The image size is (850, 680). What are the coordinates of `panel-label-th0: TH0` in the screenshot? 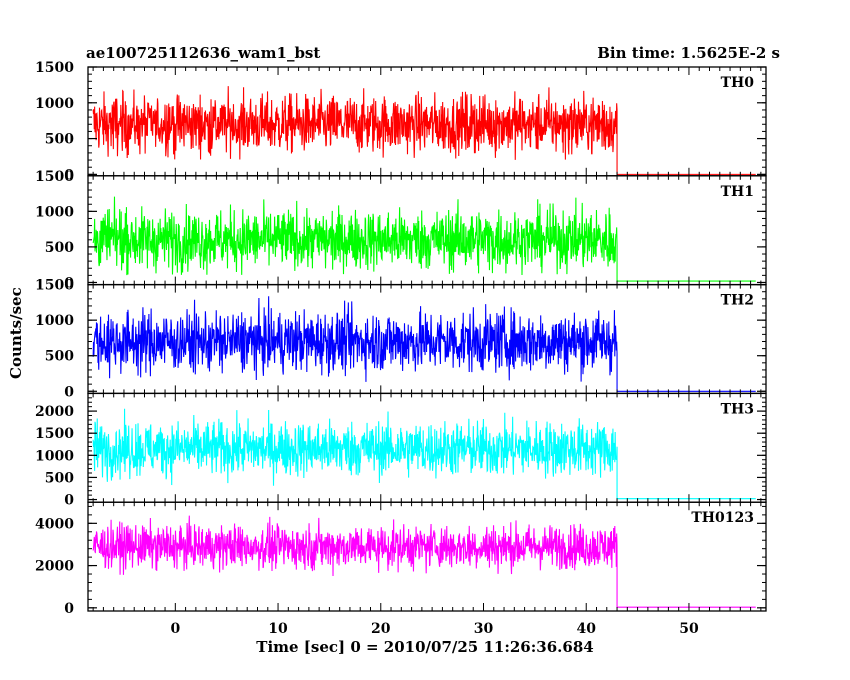 It's located at (738, 83).